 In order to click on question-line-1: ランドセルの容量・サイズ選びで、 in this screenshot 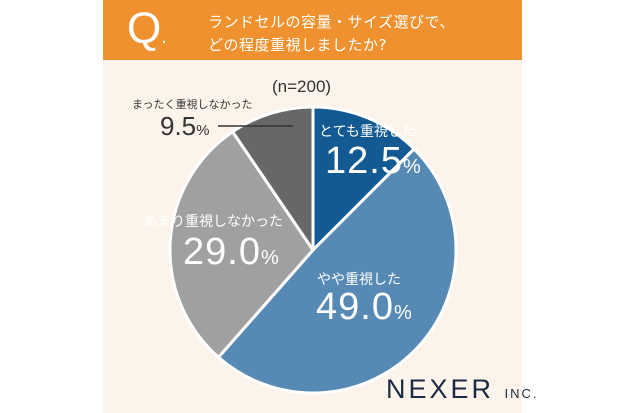, I will do `click(331, 22)`.